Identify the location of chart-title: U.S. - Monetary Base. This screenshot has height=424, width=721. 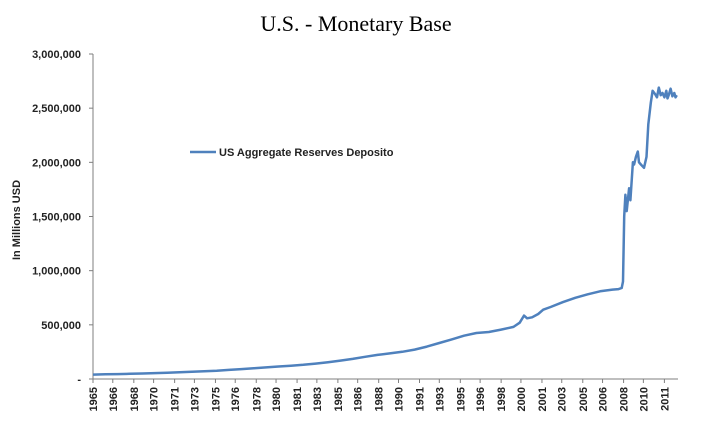
(355, 23).